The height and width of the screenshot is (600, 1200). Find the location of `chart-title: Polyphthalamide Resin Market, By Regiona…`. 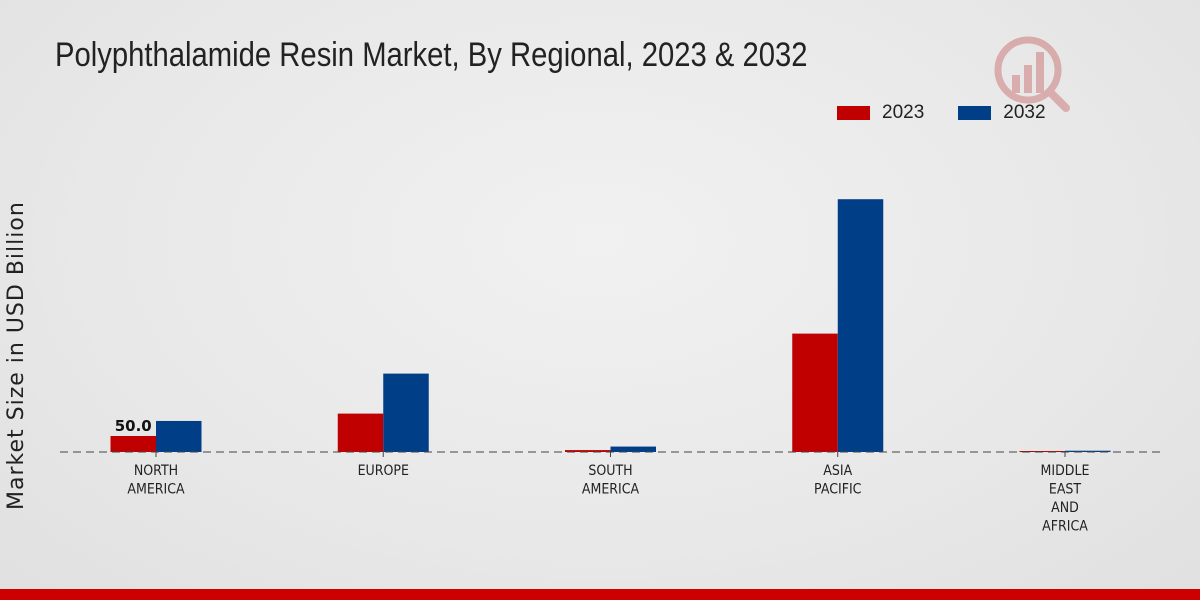

chart-title: Polyphthalamide Resin Market, By Regiona… is located at coordinates (431, 55).